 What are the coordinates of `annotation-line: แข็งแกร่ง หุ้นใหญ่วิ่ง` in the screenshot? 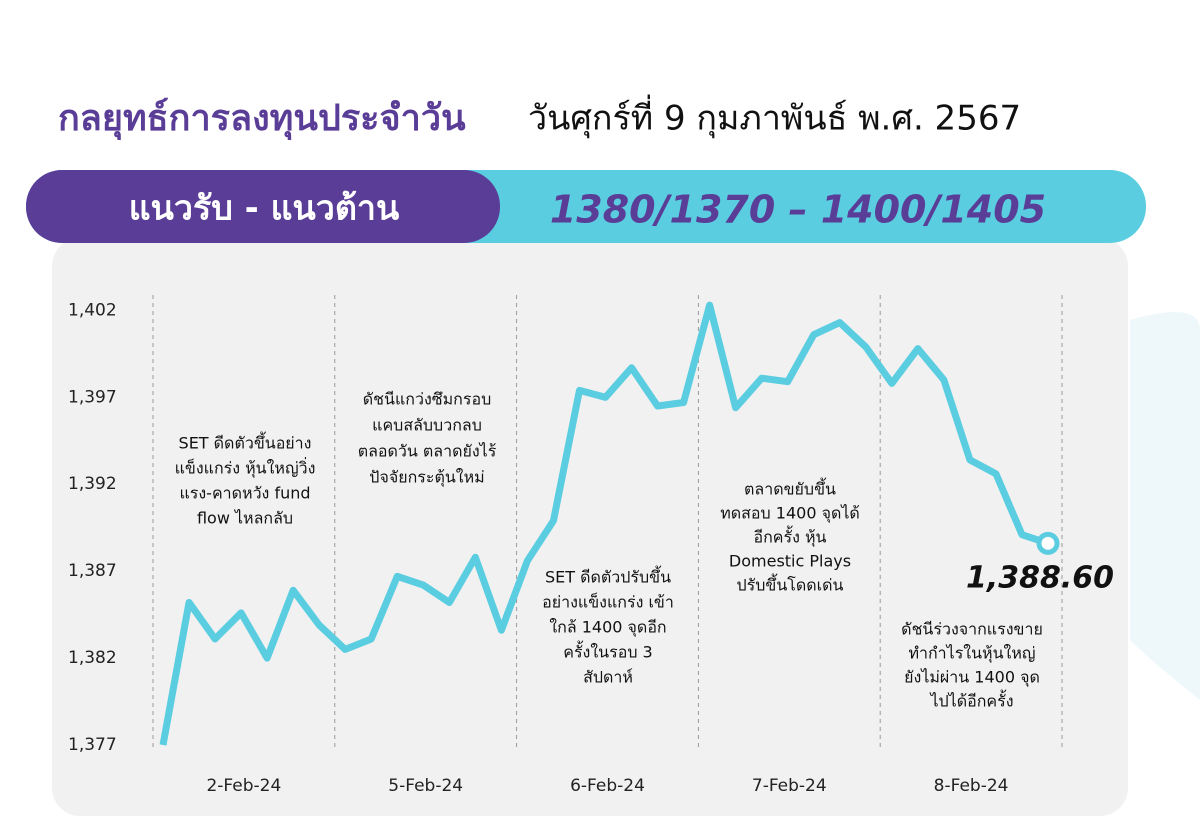 It's located at (245, 468).